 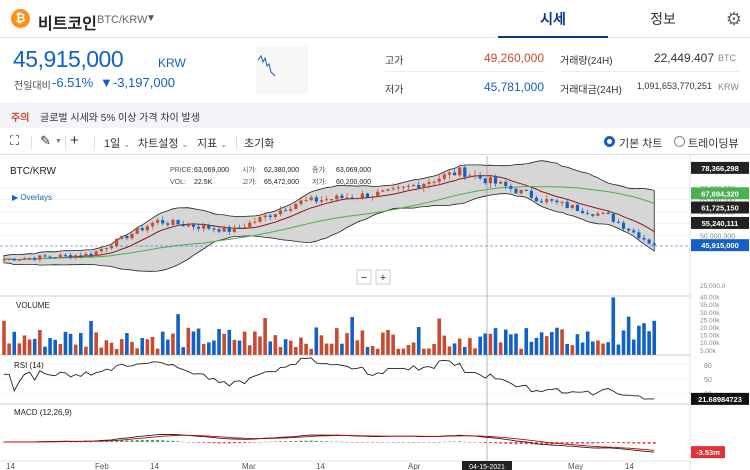 I want to click on reset-button: 초기화, so click(x=259, y=144).